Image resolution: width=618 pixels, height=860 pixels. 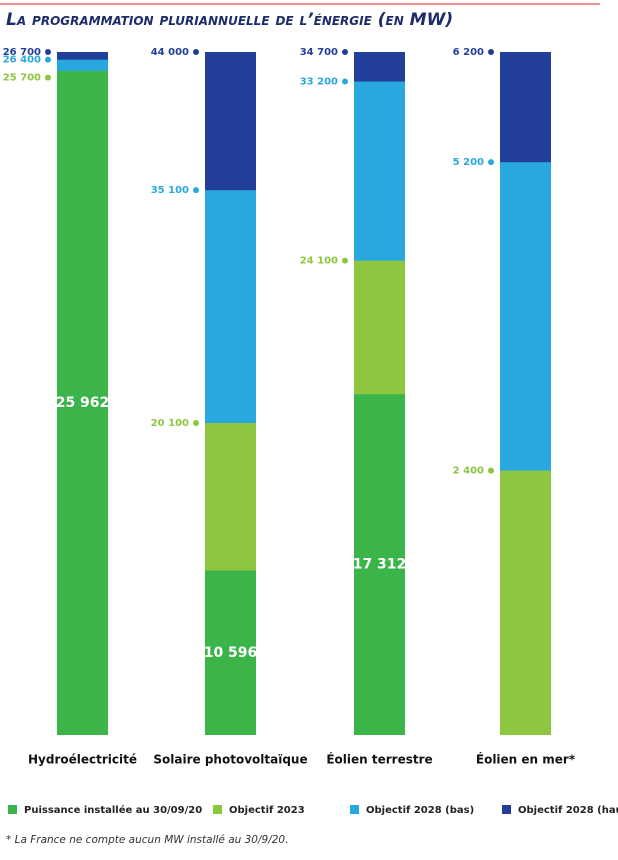 I want to click on legend-label: Objectif 2028 (haut), so click(x=568, y=810).